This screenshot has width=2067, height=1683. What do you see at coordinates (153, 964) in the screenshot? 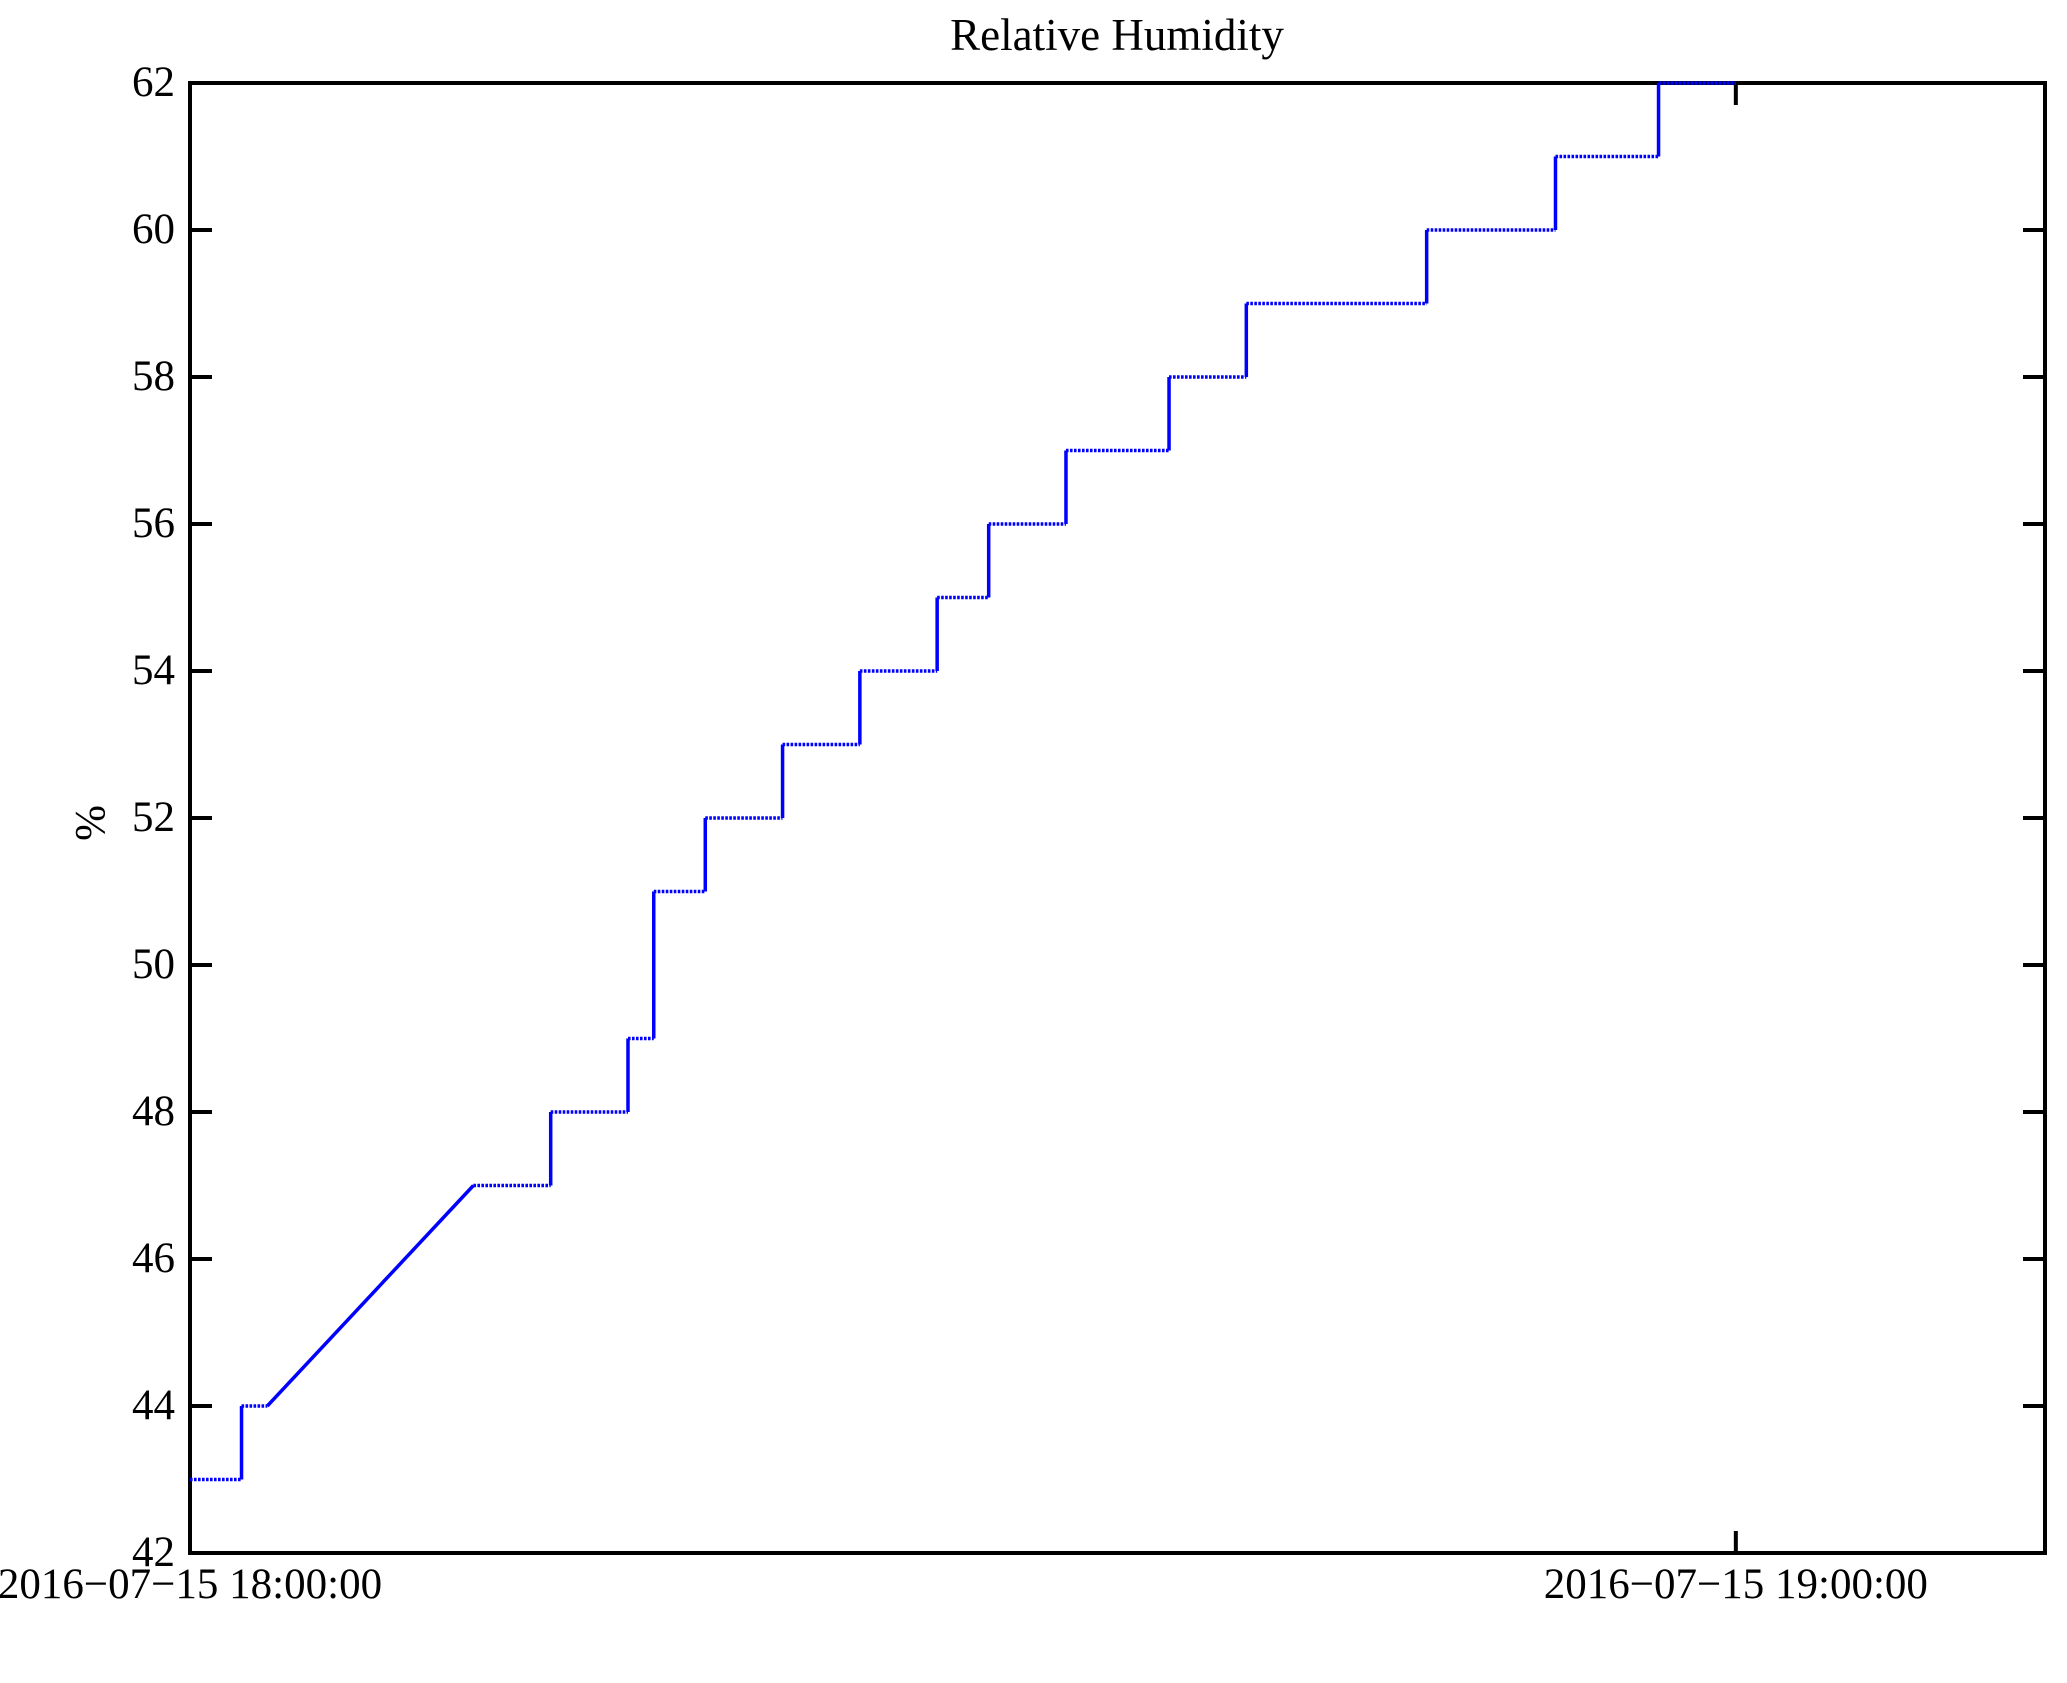
I see `y-tick-label: 50` at bounding box center [153, 964].